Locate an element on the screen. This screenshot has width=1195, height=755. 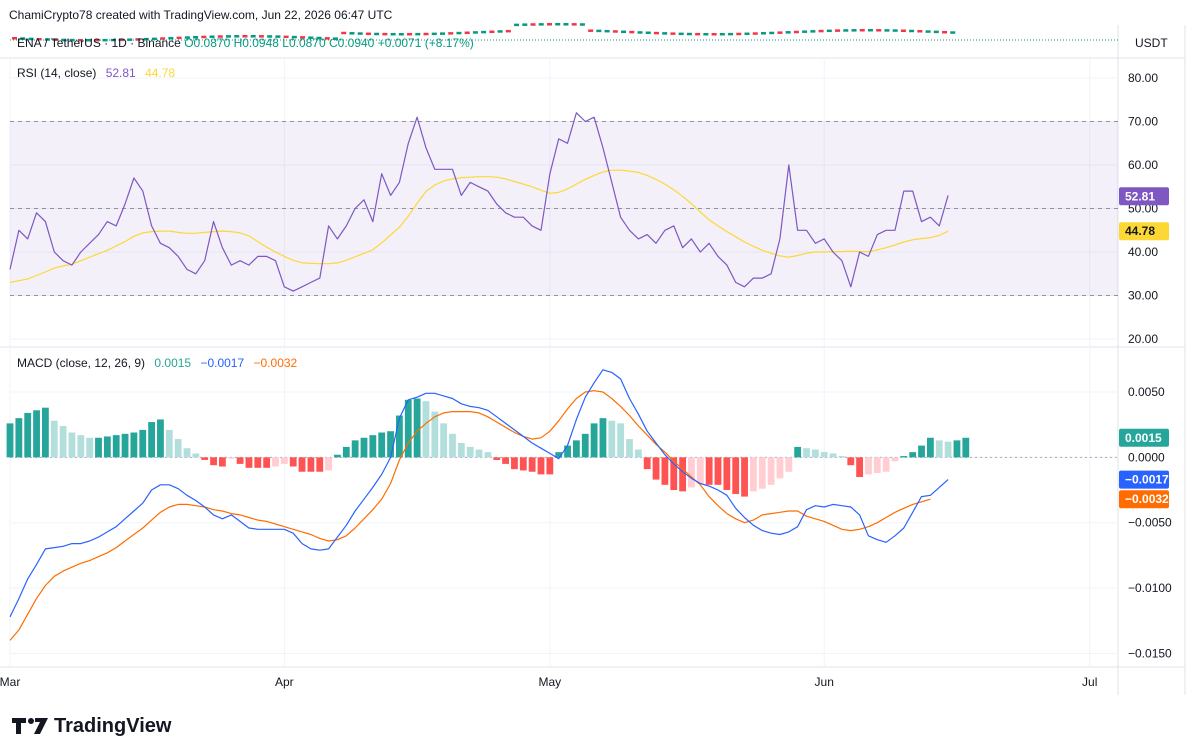
symbol-label: ENA / TetherUS · 1D · Binance is located at coordinates (99, 43).